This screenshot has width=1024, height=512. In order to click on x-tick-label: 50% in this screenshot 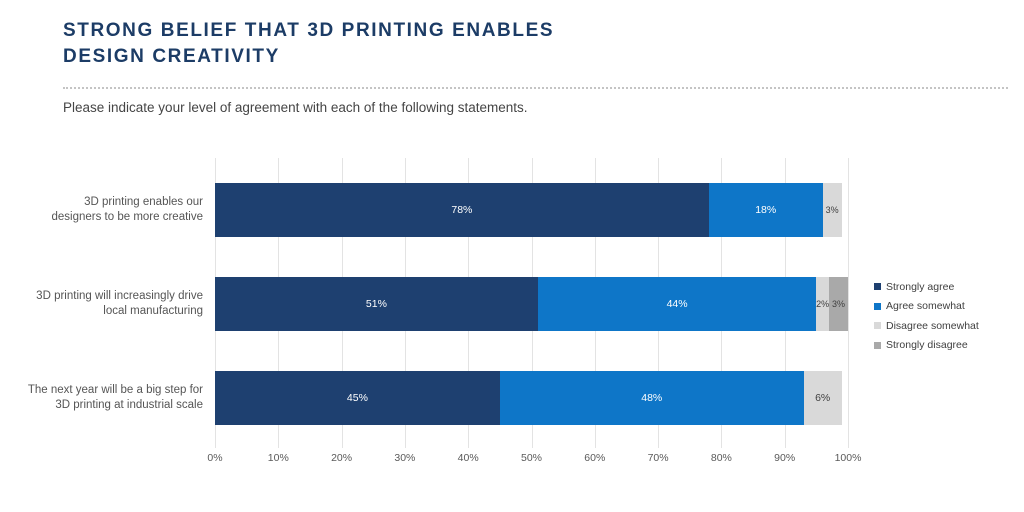, I will do `click(531, 458)`.